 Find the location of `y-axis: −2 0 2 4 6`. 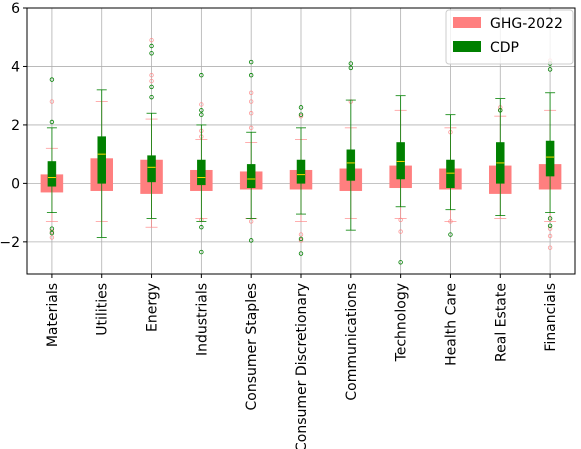

y-axis: −2 0 2 4 6 is located at coordinates (13, 126).